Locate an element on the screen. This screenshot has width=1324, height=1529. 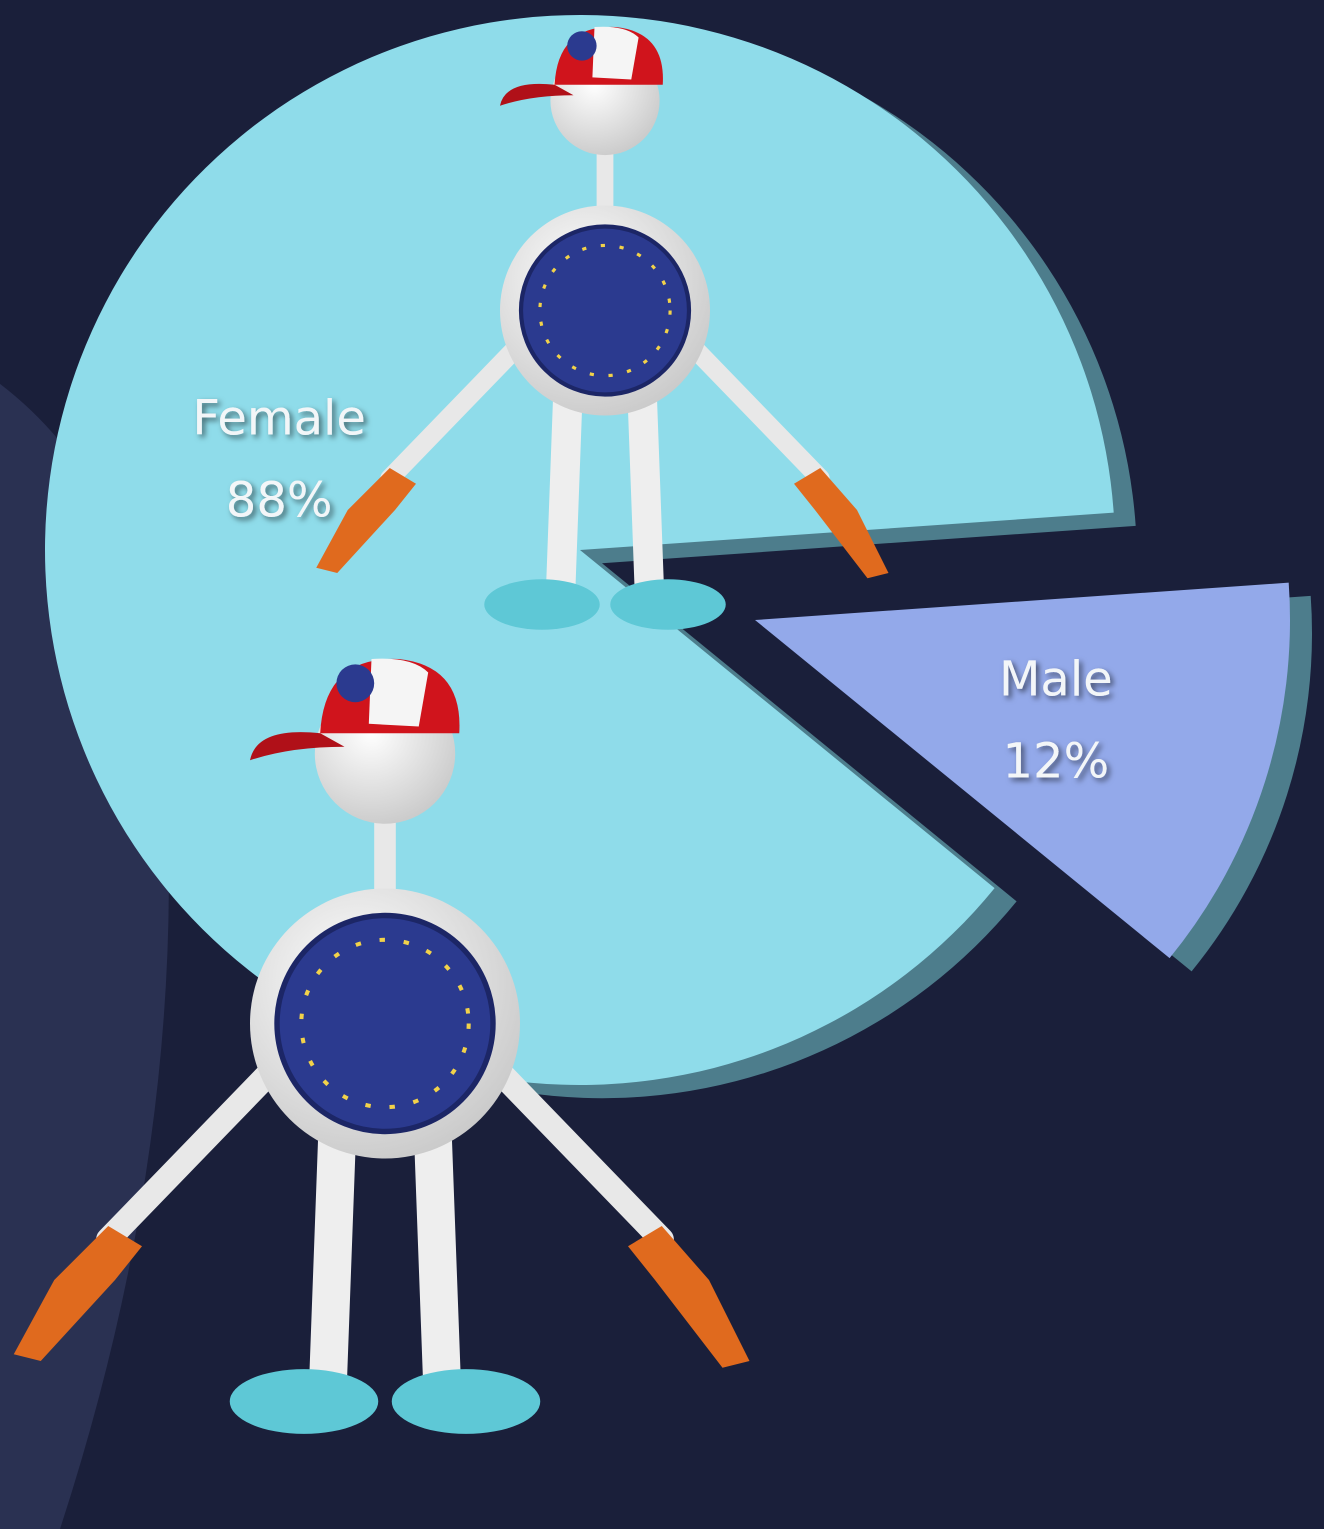
value-label: 88% is located at coordinates (279, 501).